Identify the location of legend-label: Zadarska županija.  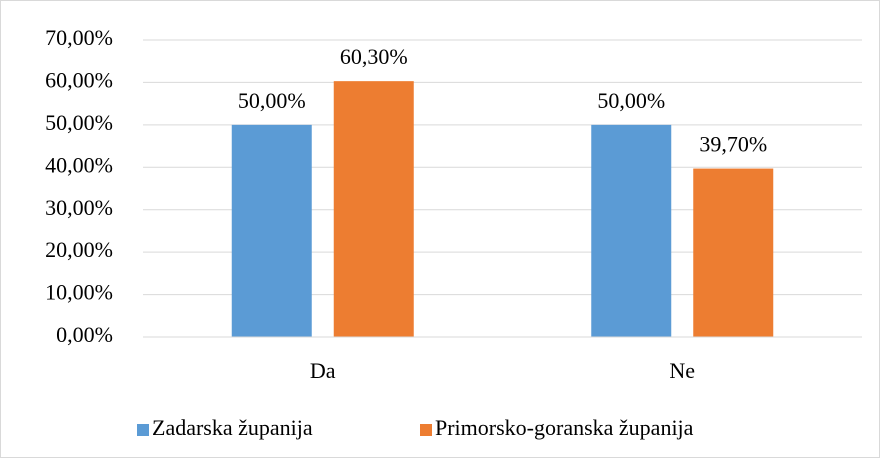
(232, 427).